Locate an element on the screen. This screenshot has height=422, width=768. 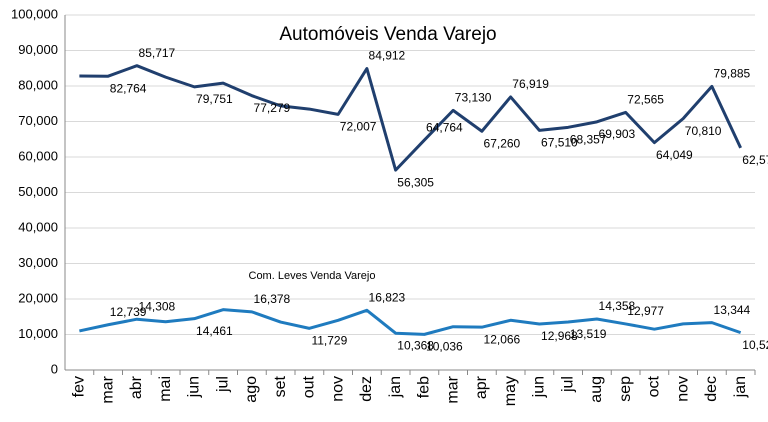
x-tick-label: dez is located at coordinates (366, 389).